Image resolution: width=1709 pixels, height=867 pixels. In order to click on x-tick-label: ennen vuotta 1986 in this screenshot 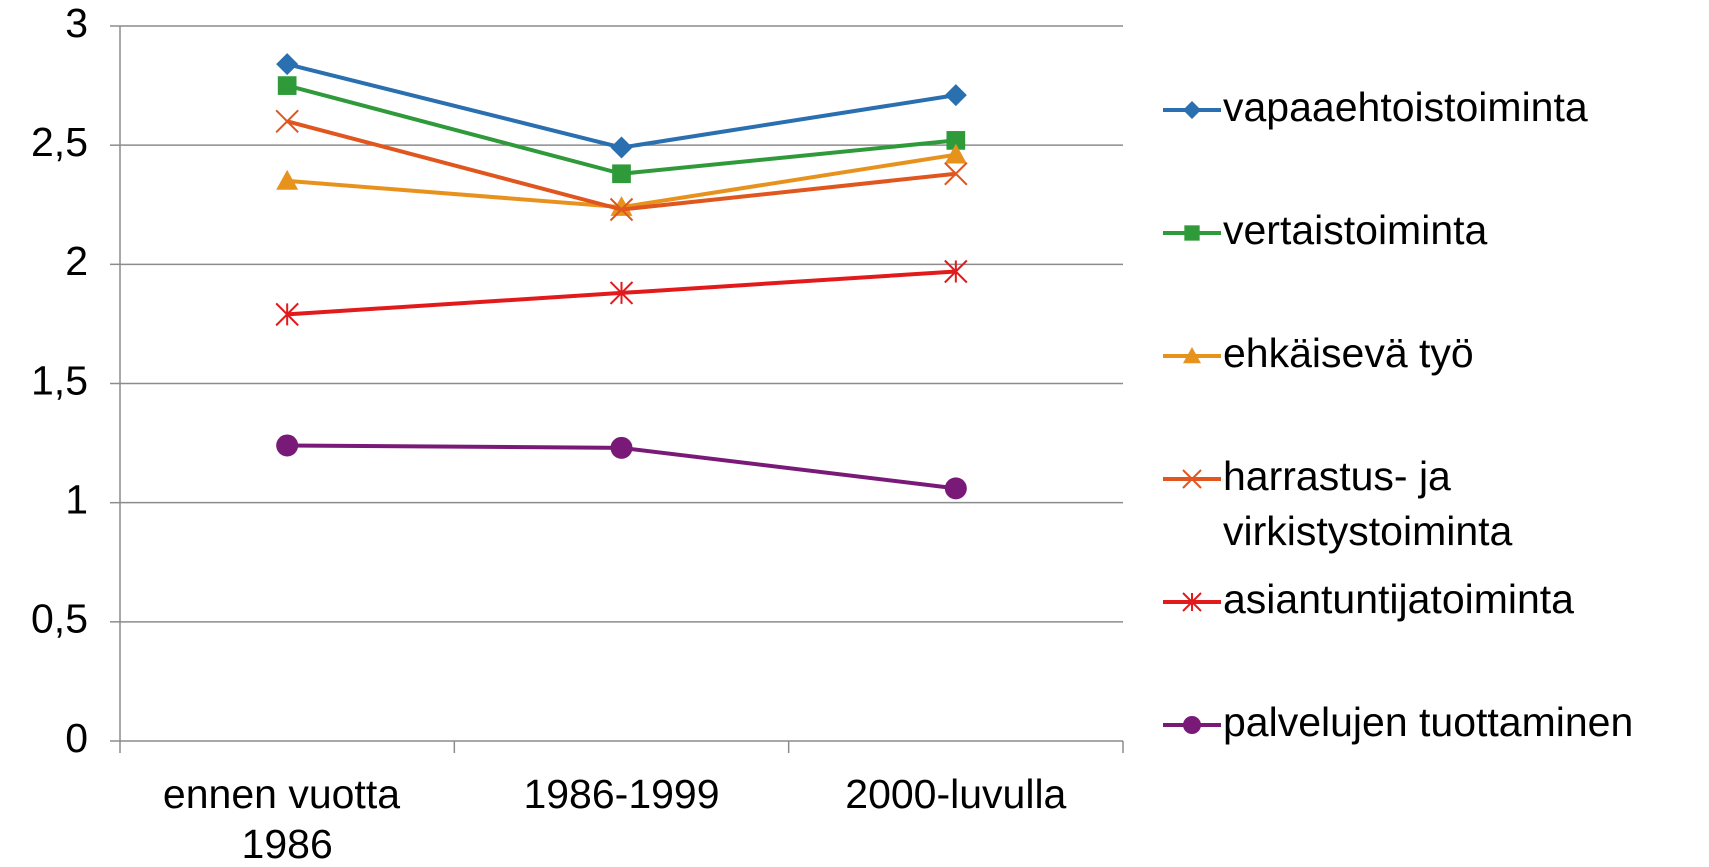, I will do `click(287, 819)`.